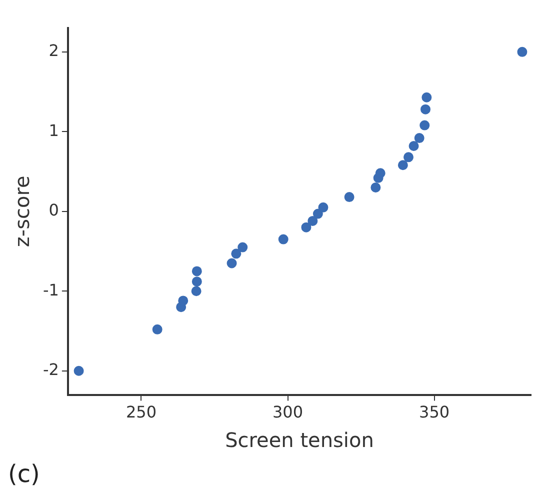  I want to click on x-axis-title: Screen tension, so click(299, 440).